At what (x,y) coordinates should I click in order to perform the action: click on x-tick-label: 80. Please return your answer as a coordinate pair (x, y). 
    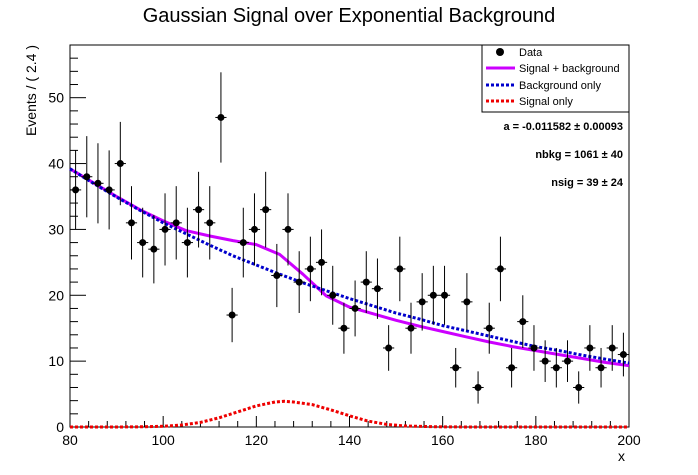
    Looking at the image, I should click on (70, 440).